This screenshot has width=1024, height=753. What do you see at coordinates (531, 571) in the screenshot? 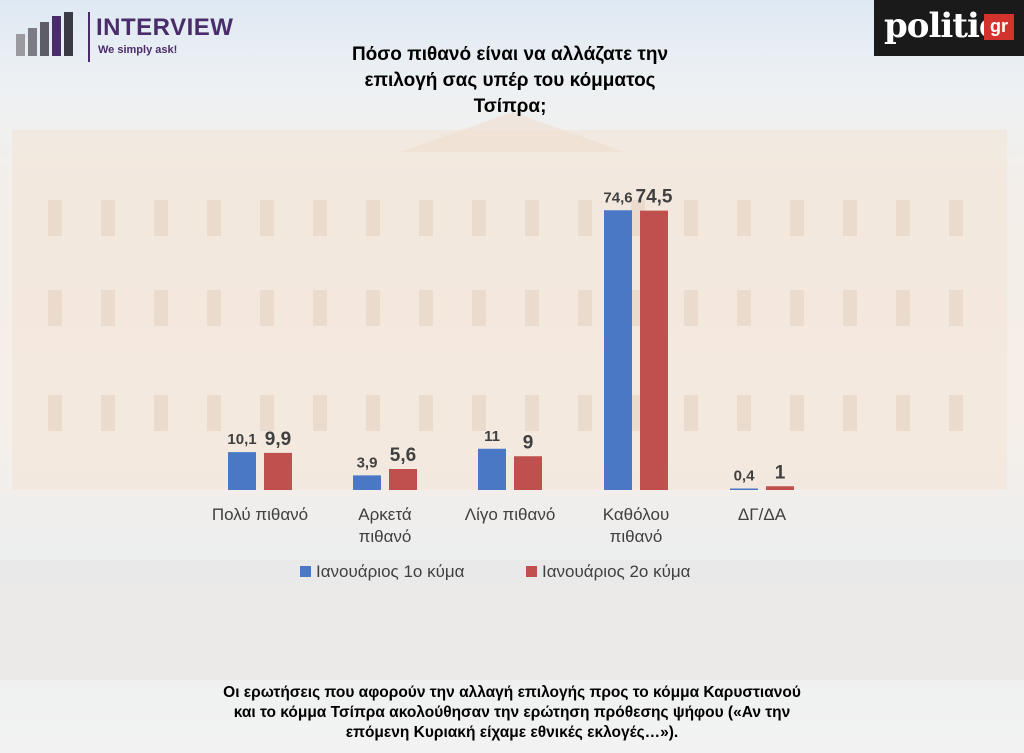
I see `legend-swatch-wave2` at bounding box center [531, 571].